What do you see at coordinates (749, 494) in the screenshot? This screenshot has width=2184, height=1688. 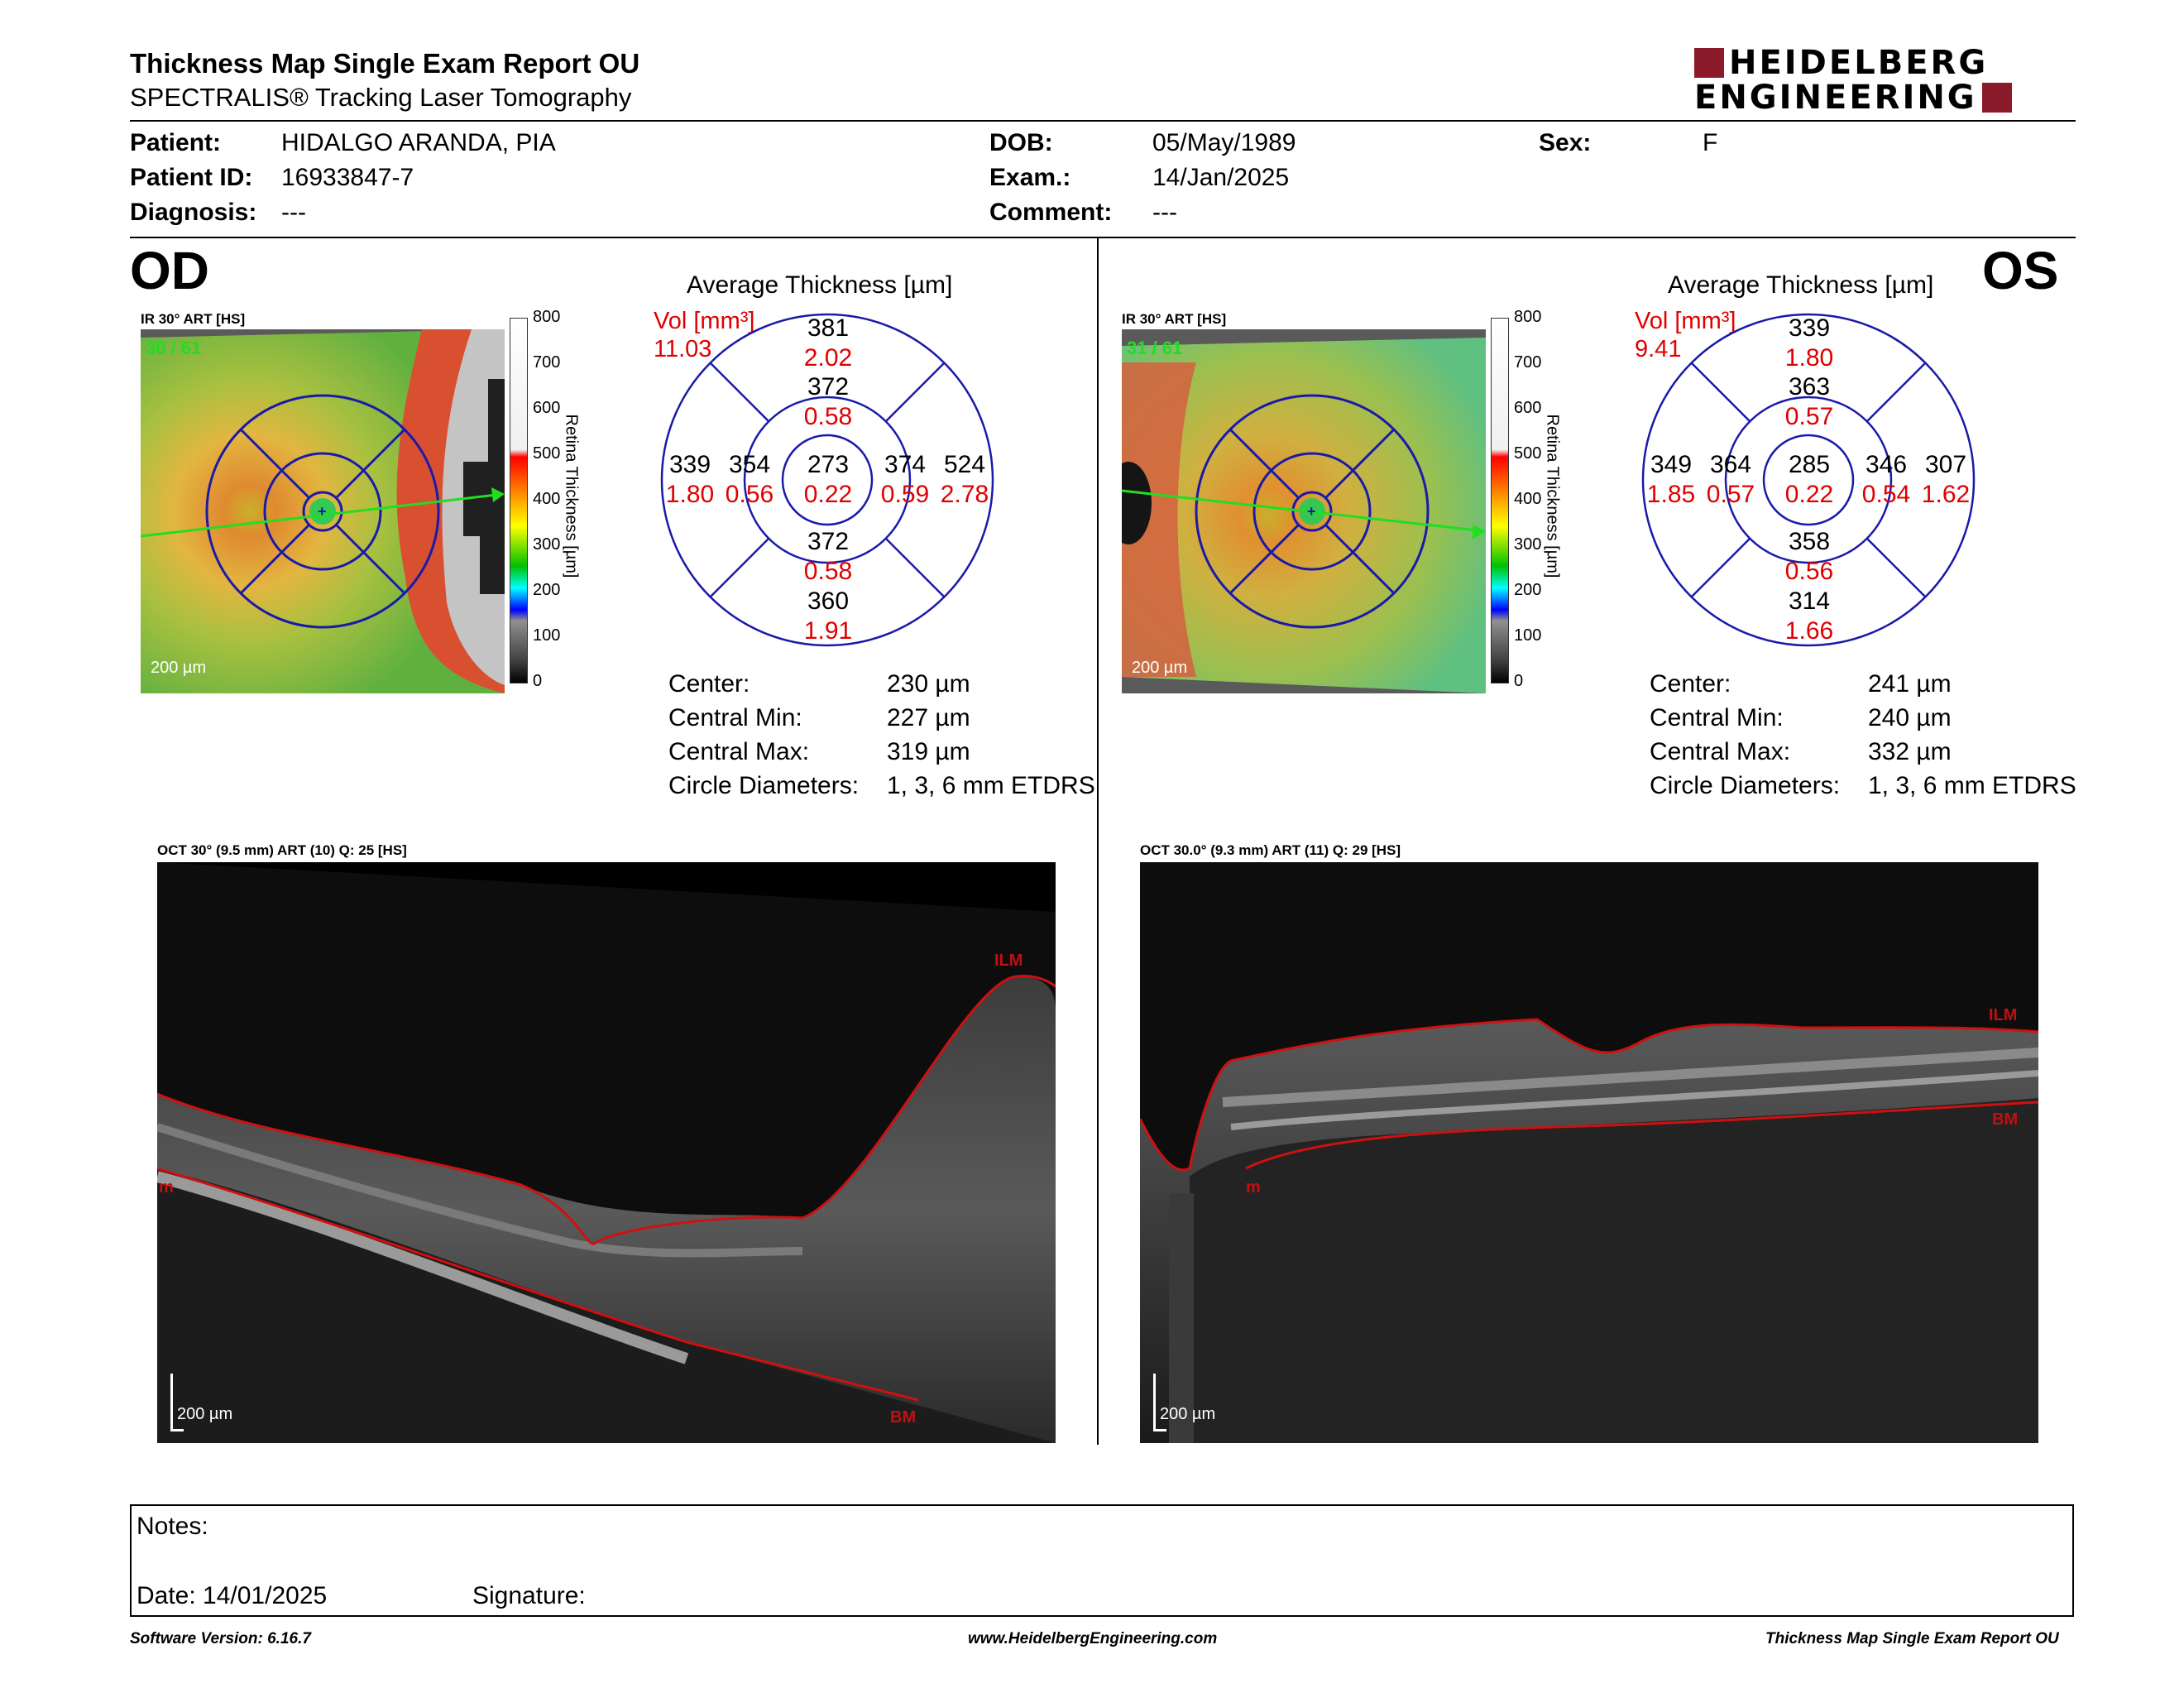 I see `inner-left-volume: 0.56` at bounding box center [749, 494].